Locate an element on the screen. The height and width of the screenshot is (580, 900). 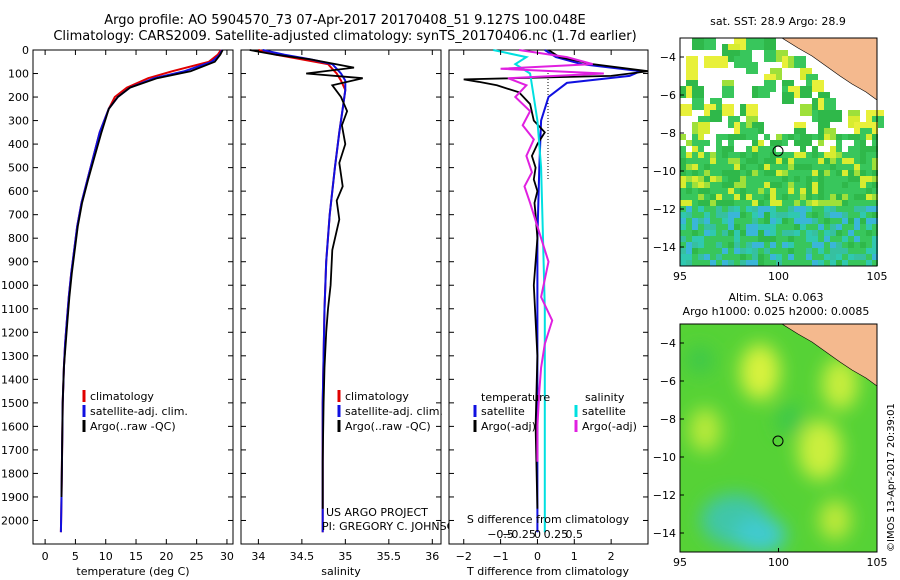
y-tick-label: 1000 is located at coordinates (15, 285).